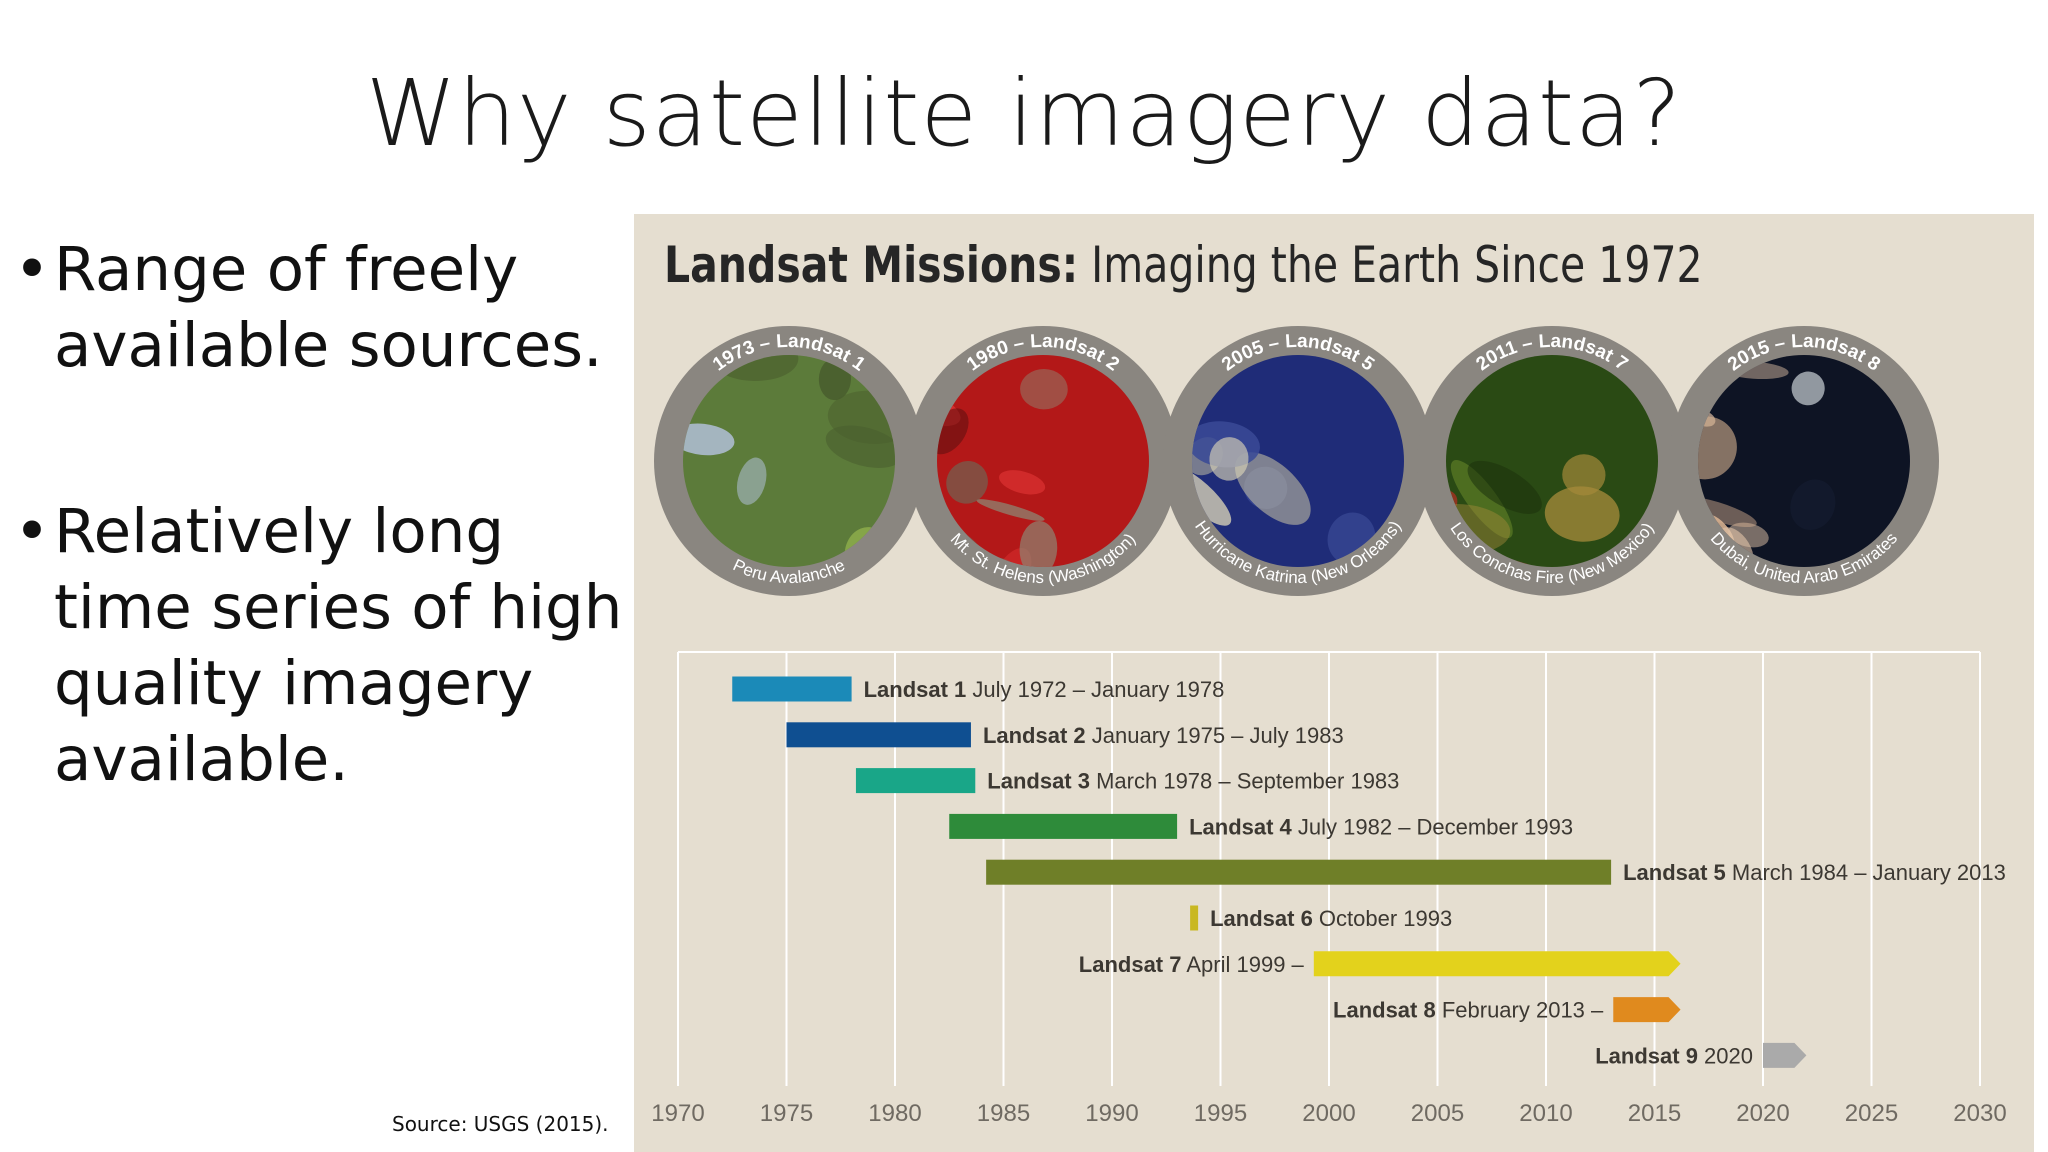  I want to click on mission-period: February 2013 –, so click(1520, 1010).